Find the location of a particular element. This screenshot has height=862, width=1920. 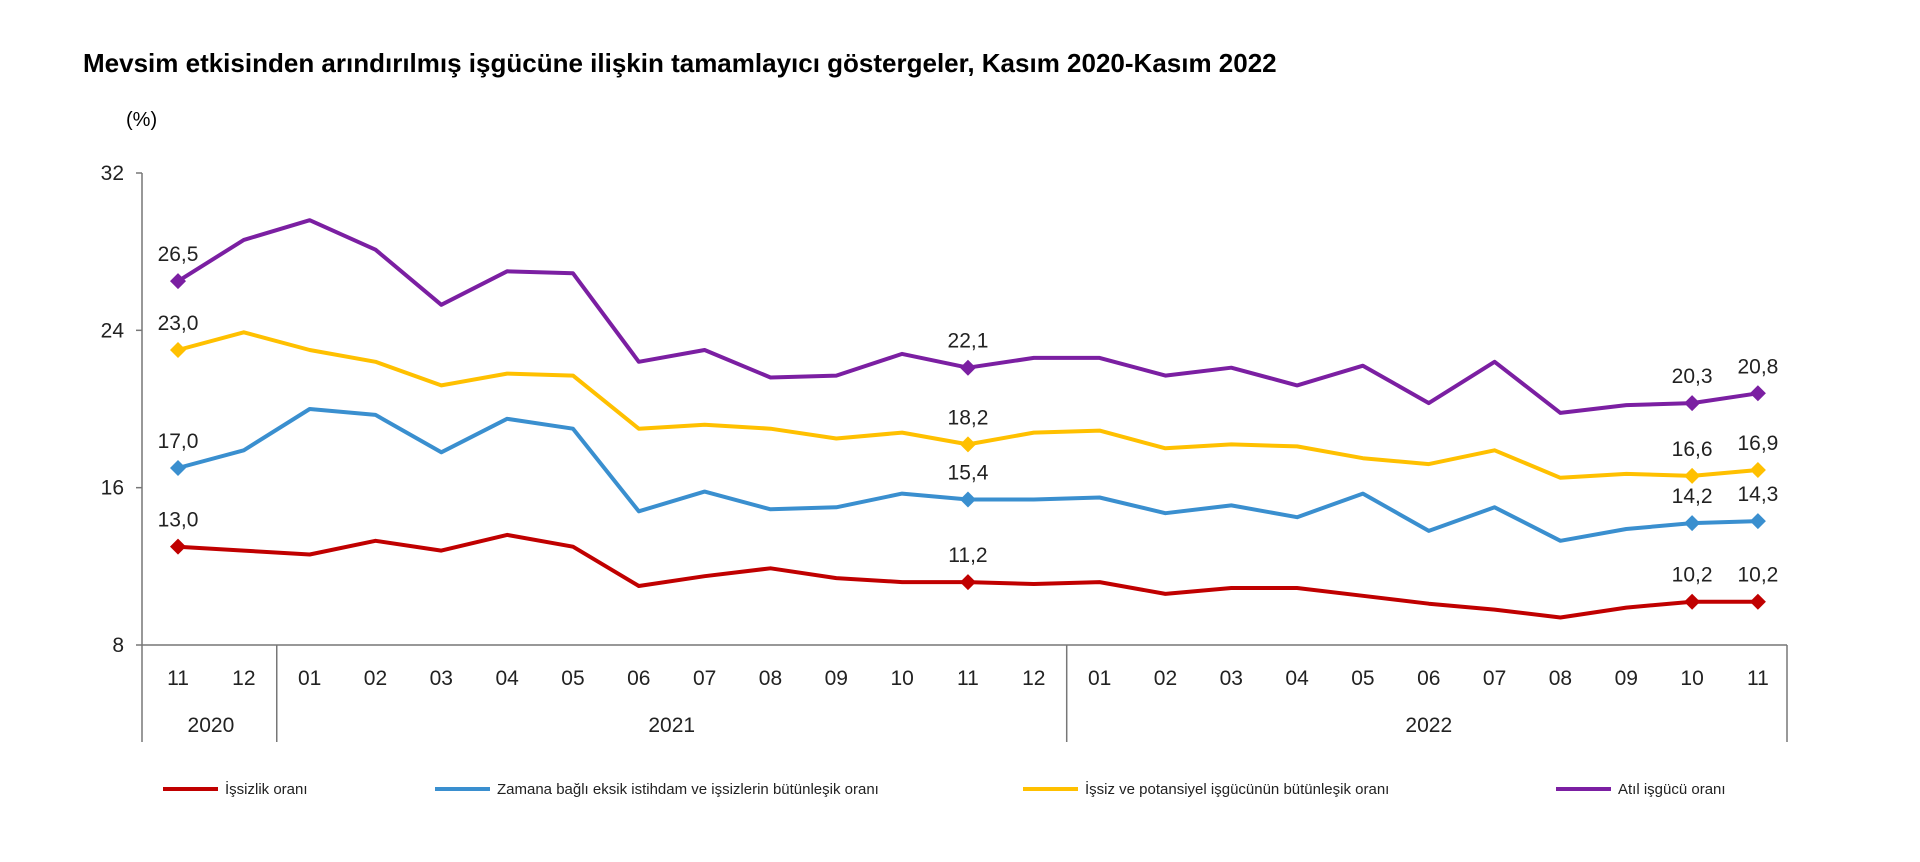

y-tick-label: 16 is located at coordinates (112, 488).